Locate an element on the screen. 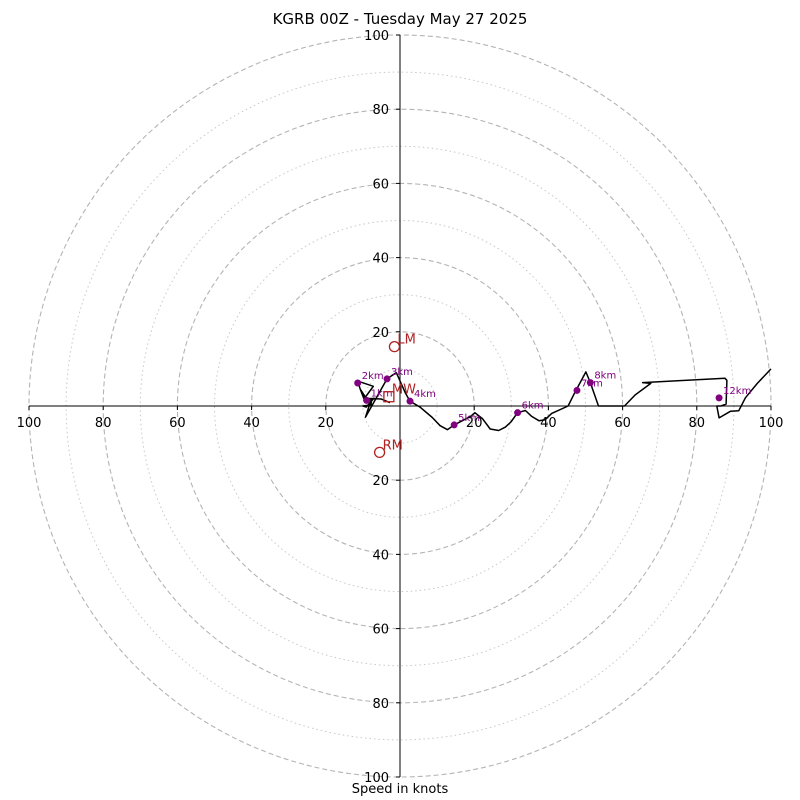 This screenshot has height=800, width=800. mean-wind-marker is located at coordinates (389, 397).